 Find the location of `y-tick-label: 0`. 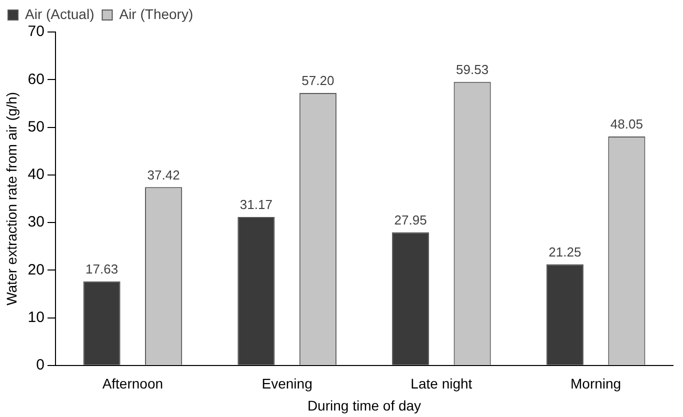

y-tick-label: 0 is located at coordinates (40, 365).